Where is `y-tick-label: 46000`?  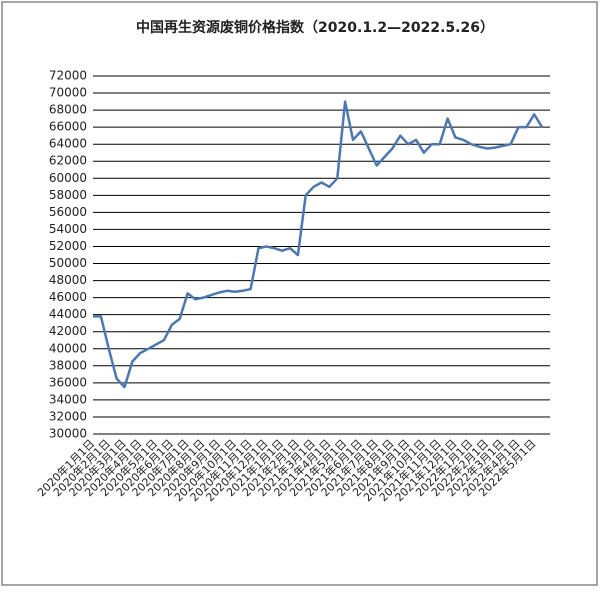 y-tick-label: 46000 is located at coordinates (68, 297).